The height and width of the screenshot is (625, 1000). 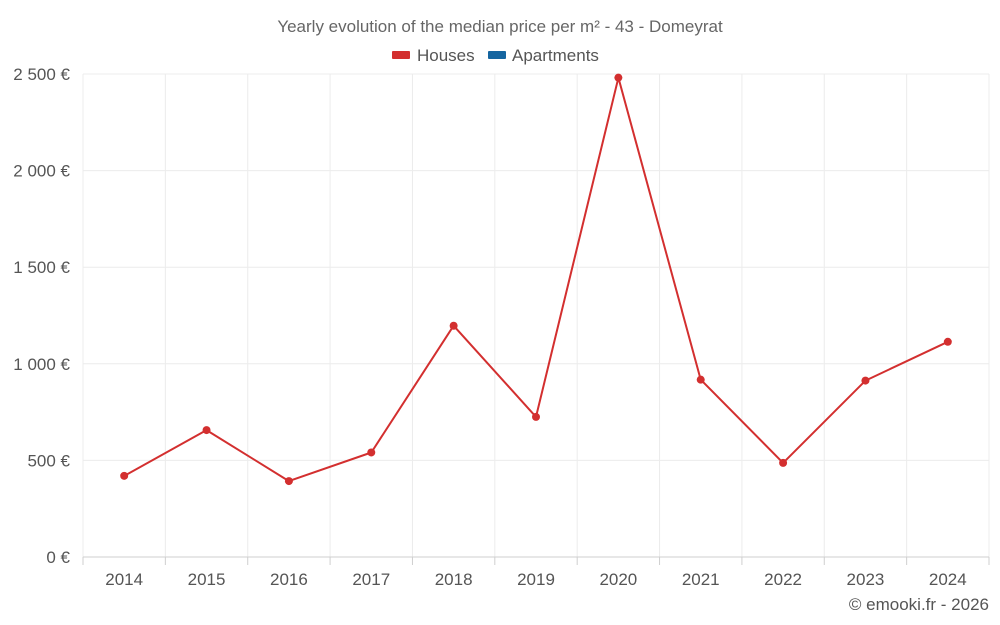 I want to click on x-tick-label: 2017, so click(x=371, y=579).